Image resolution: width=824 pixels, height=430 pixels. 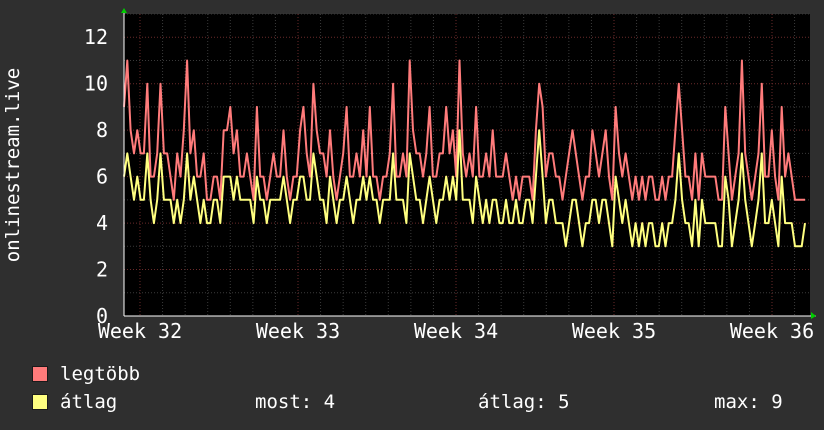 I want to click on x-tick-label: Week 34, so click(x=456, y=331).